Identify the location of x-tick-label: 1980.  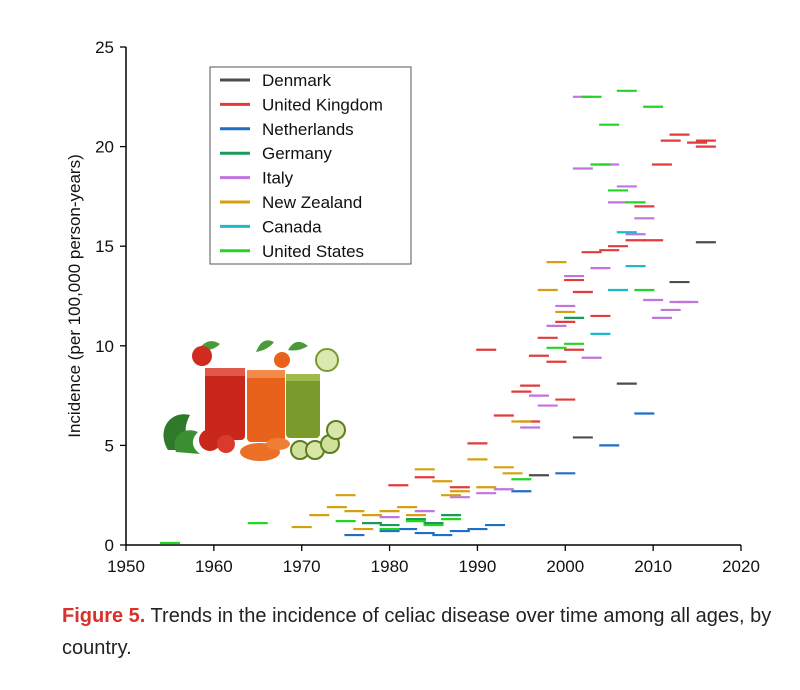
(390, 566).